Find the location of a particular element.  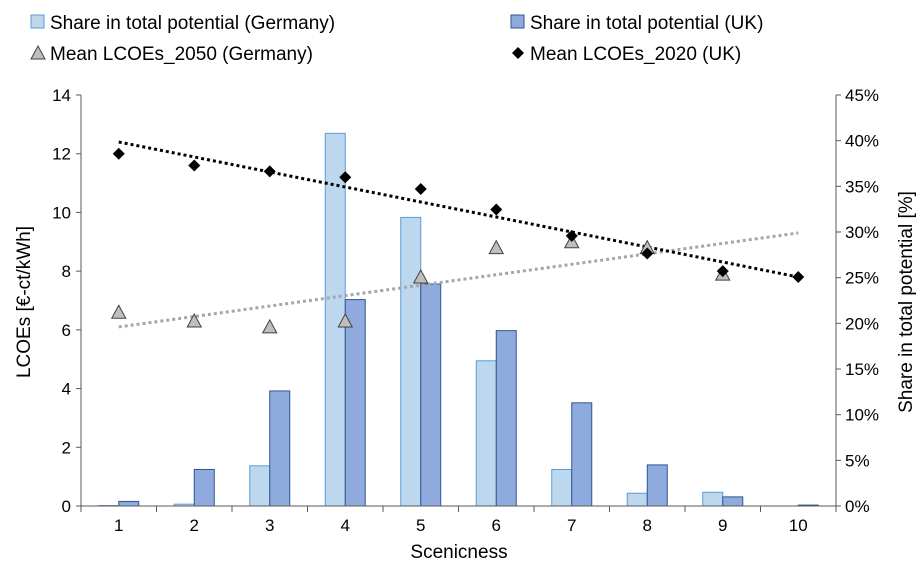

x-tick-label: 10 is located at coordinates (798, 525).